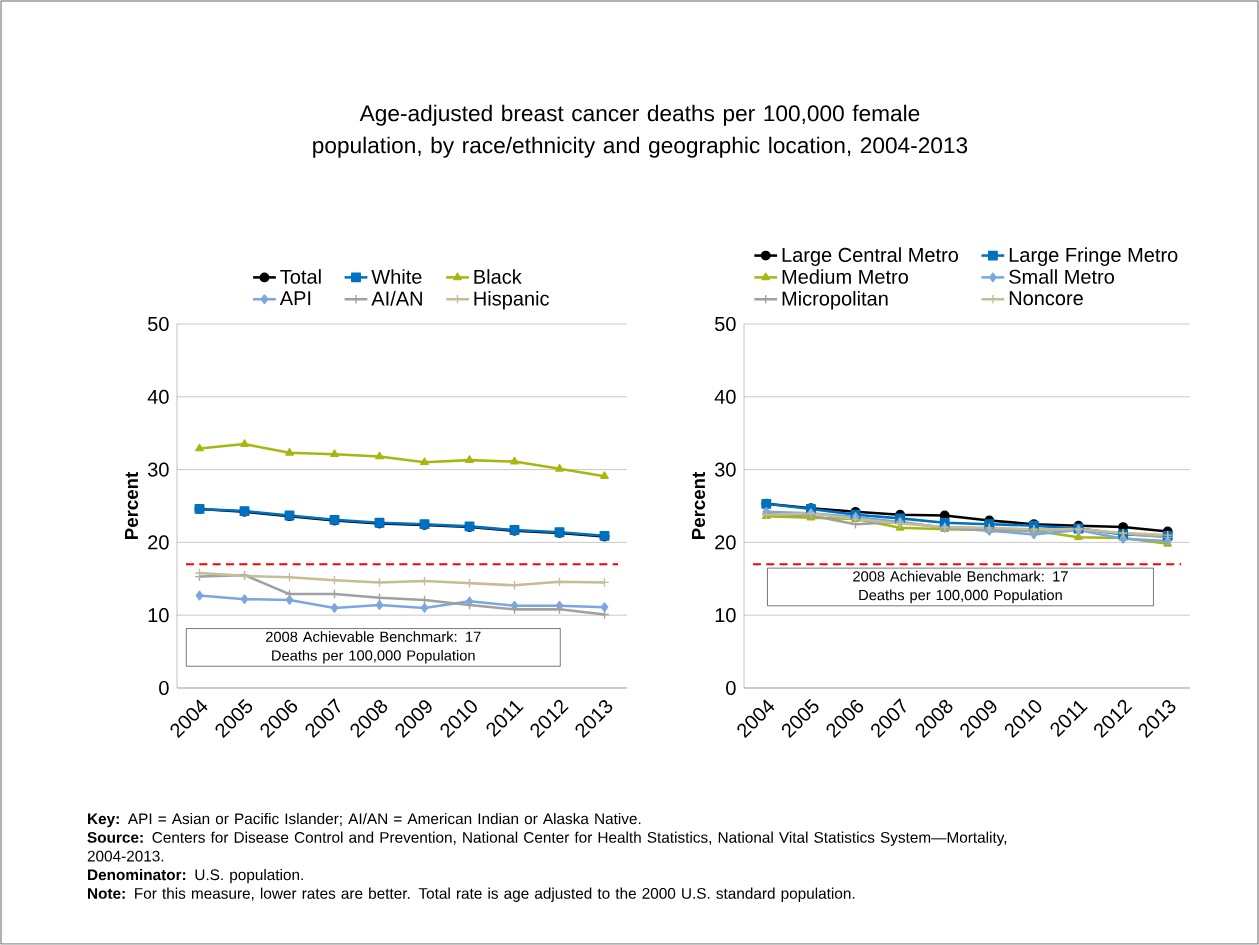  Describe the element at coordinates (295, 298) in the screenshot. I see `legend-label: API` at that location.